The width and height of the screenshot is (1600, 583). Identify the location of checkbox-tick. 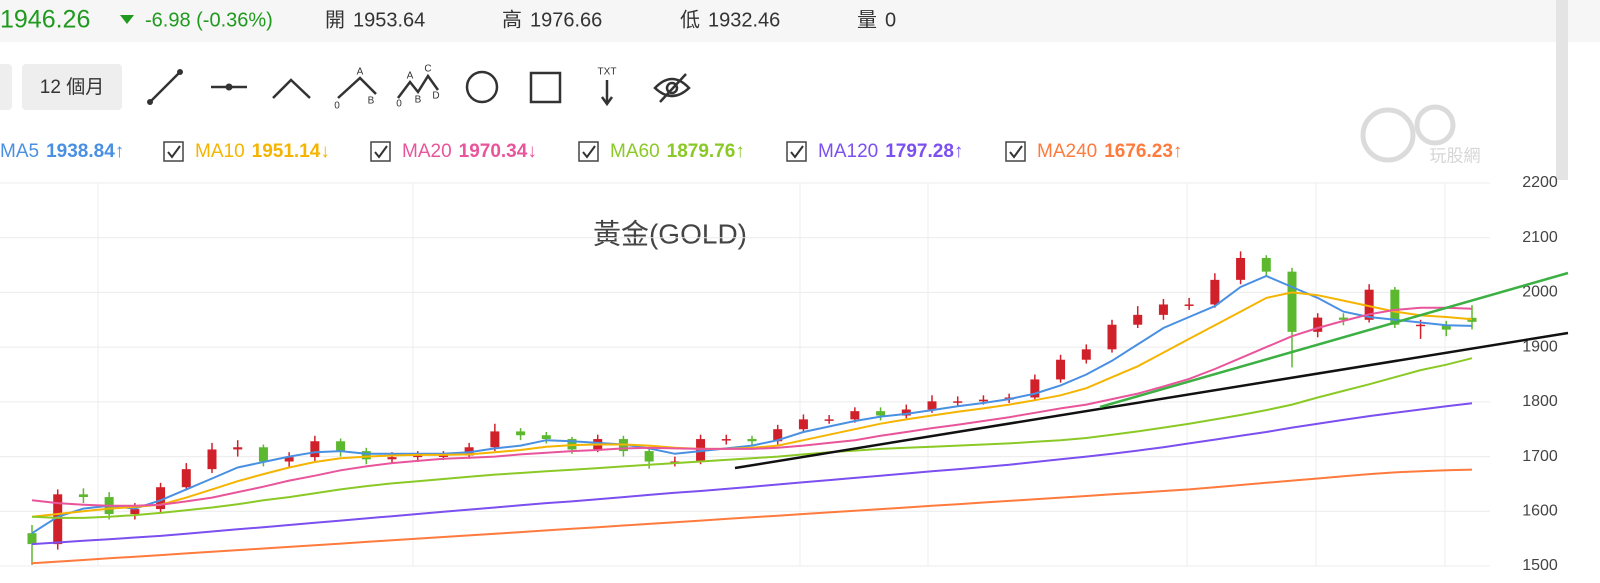
(797, 152).